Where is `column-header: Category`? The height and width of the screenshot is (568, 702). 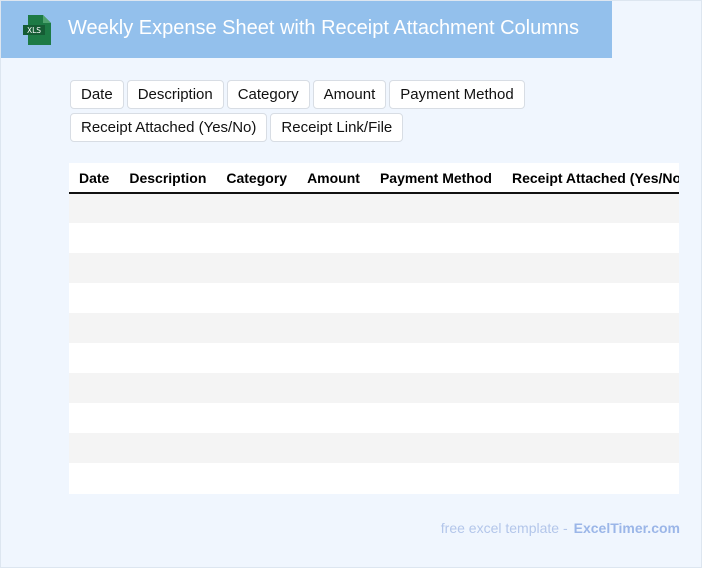 column-header: Category is located at coordinates (257, 178).